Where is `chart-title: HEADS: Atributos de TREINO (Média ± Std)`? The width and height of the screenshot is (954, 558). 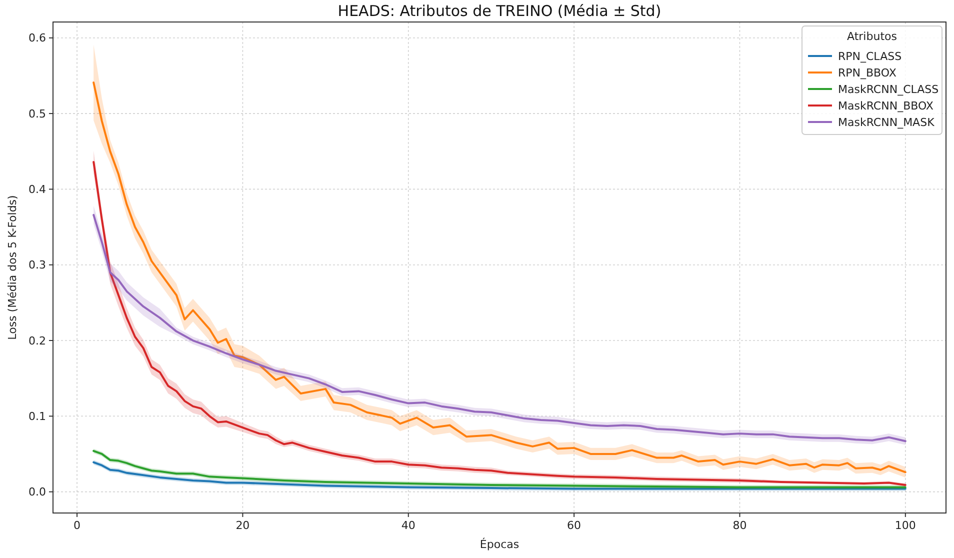 chart-title: HEADS: Atributos de TREINO (Média ± Std) is located at coordinates (500, 11).